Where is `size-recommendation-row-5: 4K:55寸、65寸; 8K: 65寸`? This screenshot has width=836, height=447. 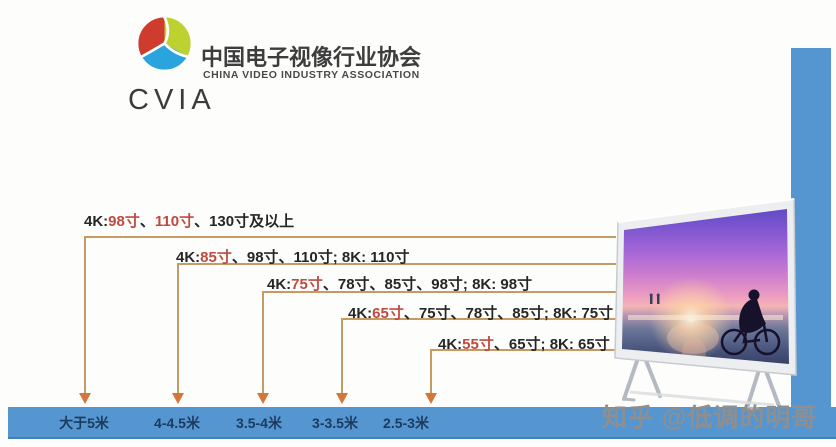 size-recommendation-row-5: 4K:55寸、65寸; 8K: 65寸 is located at coordinates (524, 344).